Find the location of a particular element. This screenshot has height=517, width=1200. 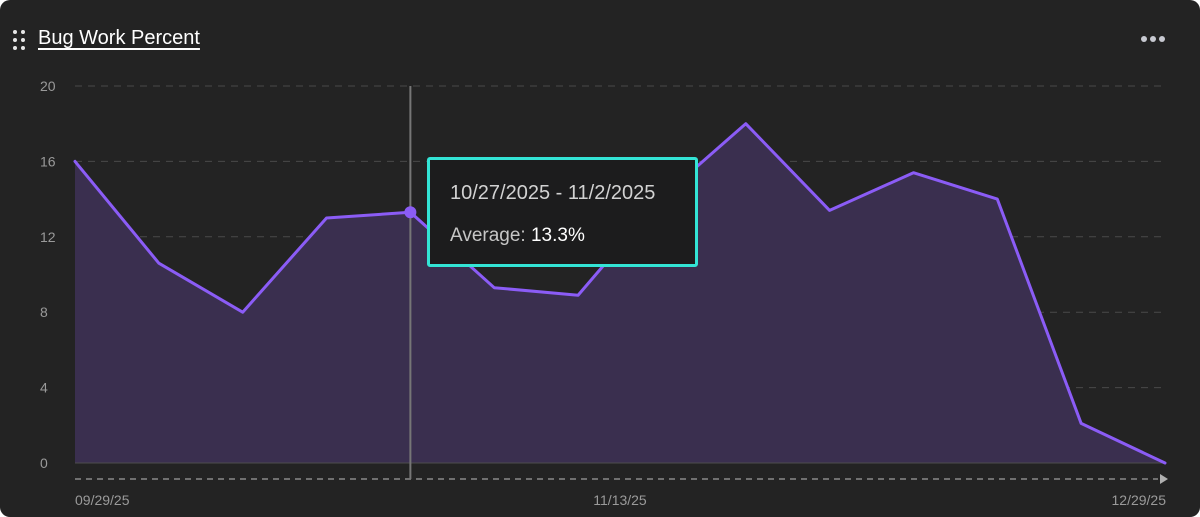

tooltip-average-value: 13.3% is located at coordinates (557, 235).